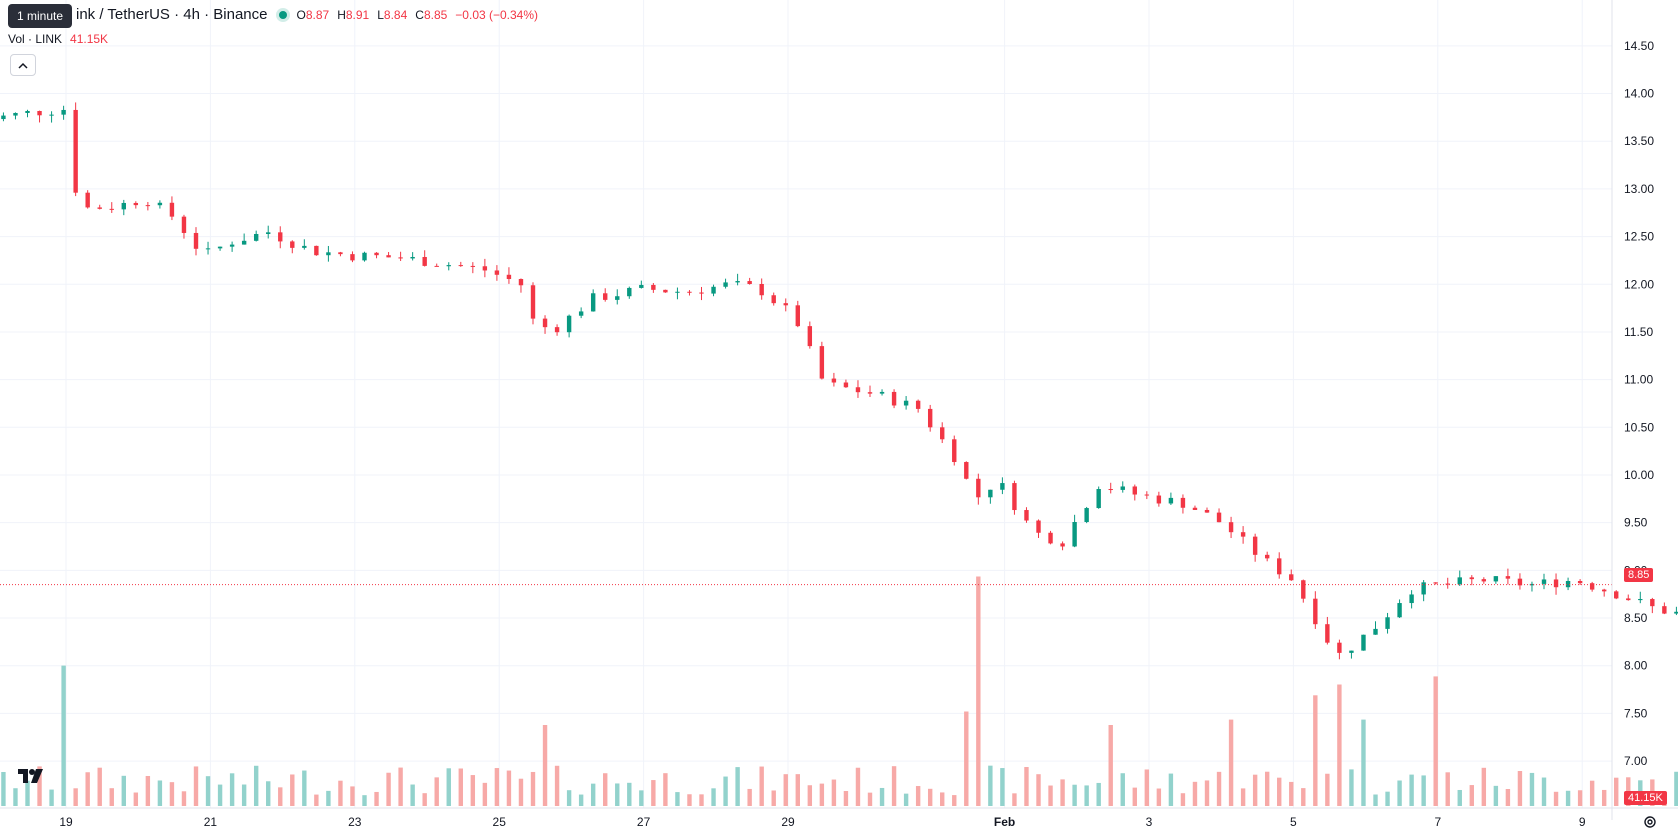 The image size is (1678, 835). What do you see at coordinates (1293, 822) in the screenshot?
I see `time-tick-label: 5` at bounding box center [1293, 822].